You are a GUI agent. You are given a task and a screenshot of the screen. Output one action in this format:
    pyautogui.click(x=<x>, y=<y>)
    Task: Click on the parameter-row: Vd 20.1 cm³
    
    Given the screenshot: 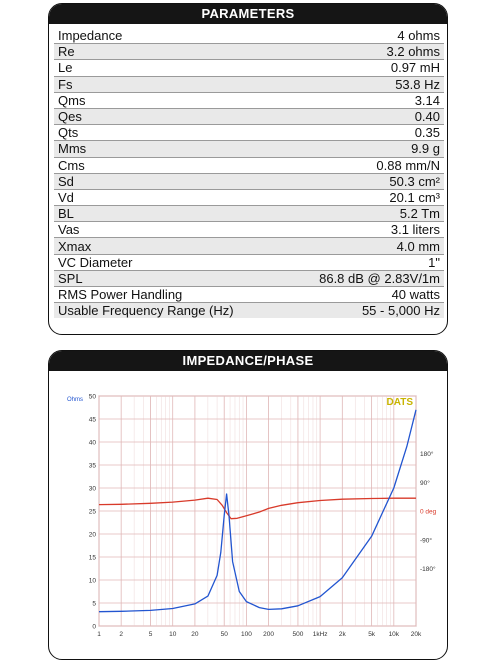 What is the action you would take?
    pyautogui.click(x=249, y=198)
    